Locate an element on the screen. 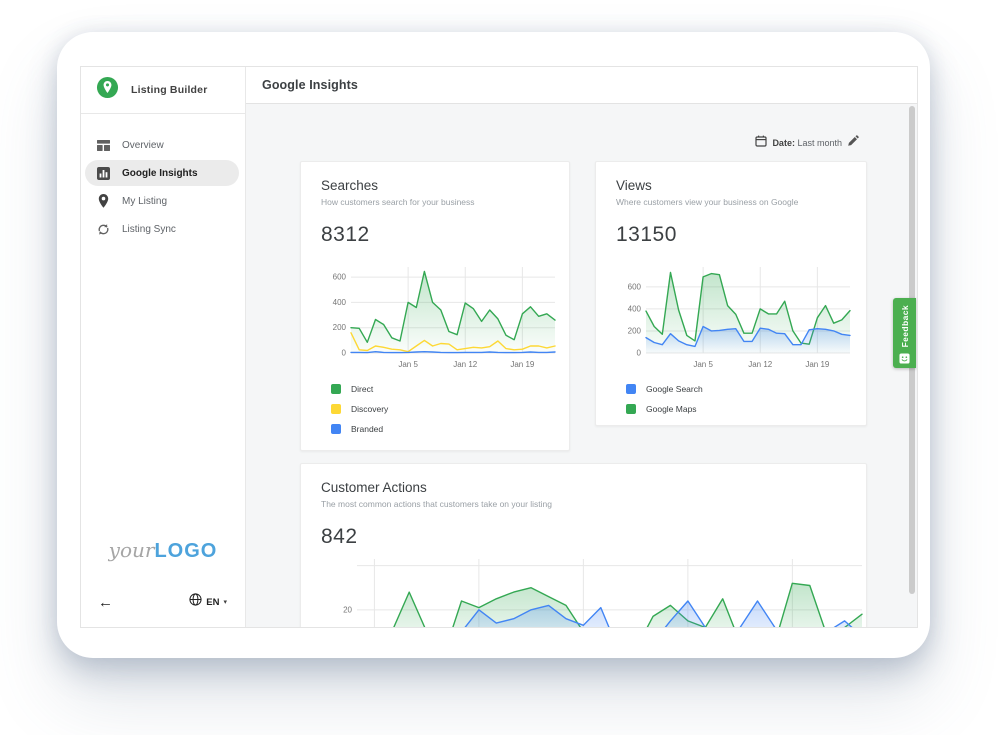 Image resolution: width=1000 pixels, height=735 pixels. date-text: Date: Last month is located at coordinates (807, 143).